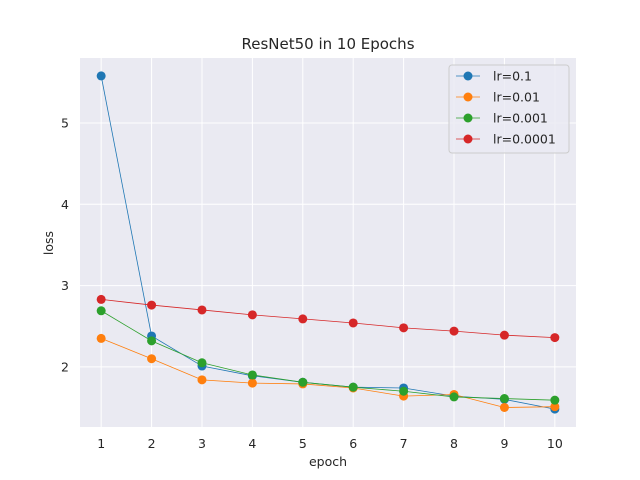 This screenshot has width=640, height=480. I want to click on y-tick-label: 5, so click(65, 123).